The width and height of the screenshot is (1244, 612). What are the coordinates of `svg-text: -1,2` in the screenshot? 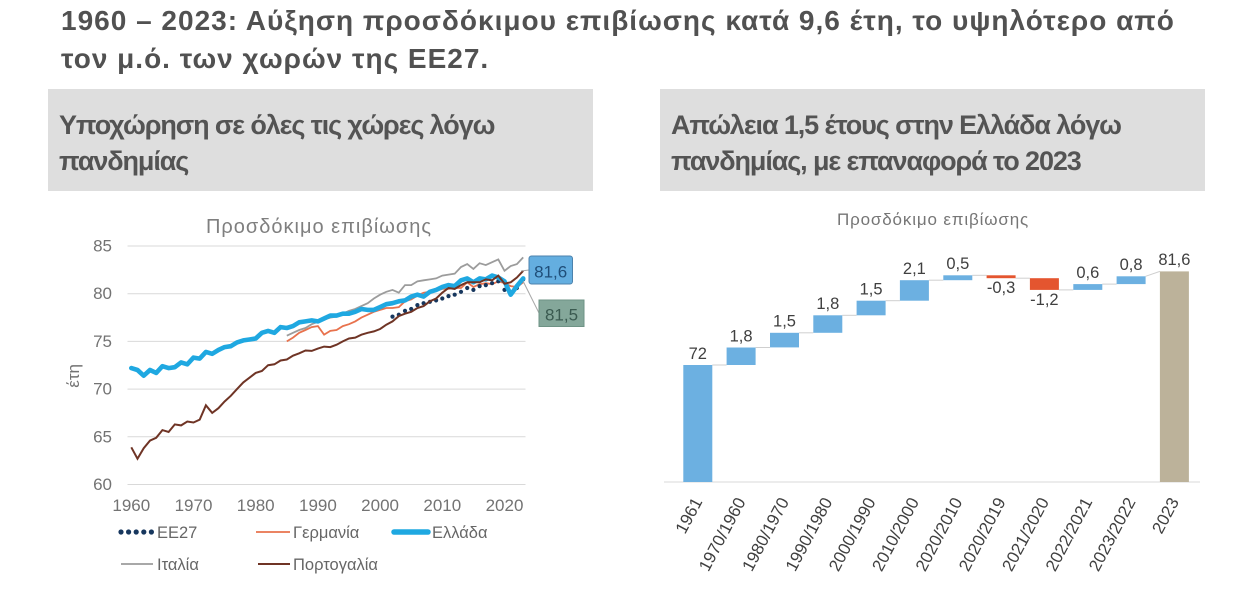 It's located at (1044, 300).